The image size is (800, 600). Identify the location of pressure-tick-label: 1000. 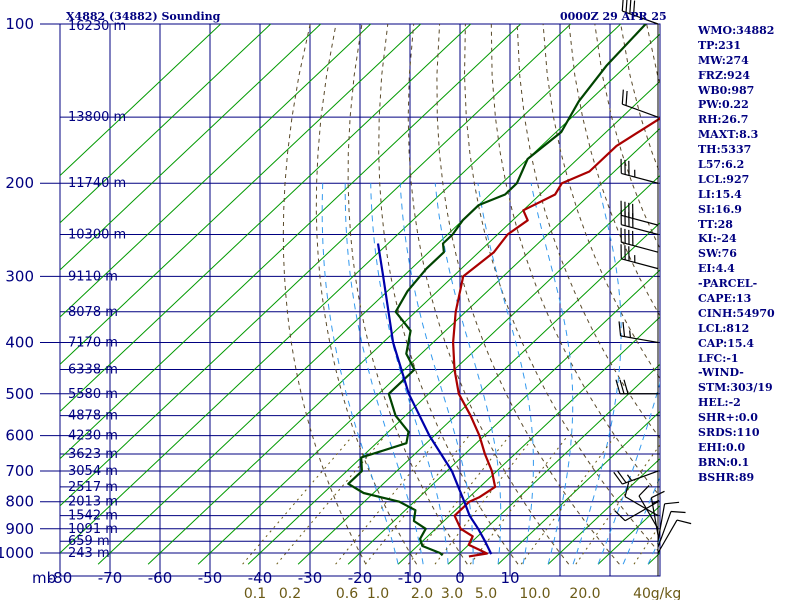
(17, 553).